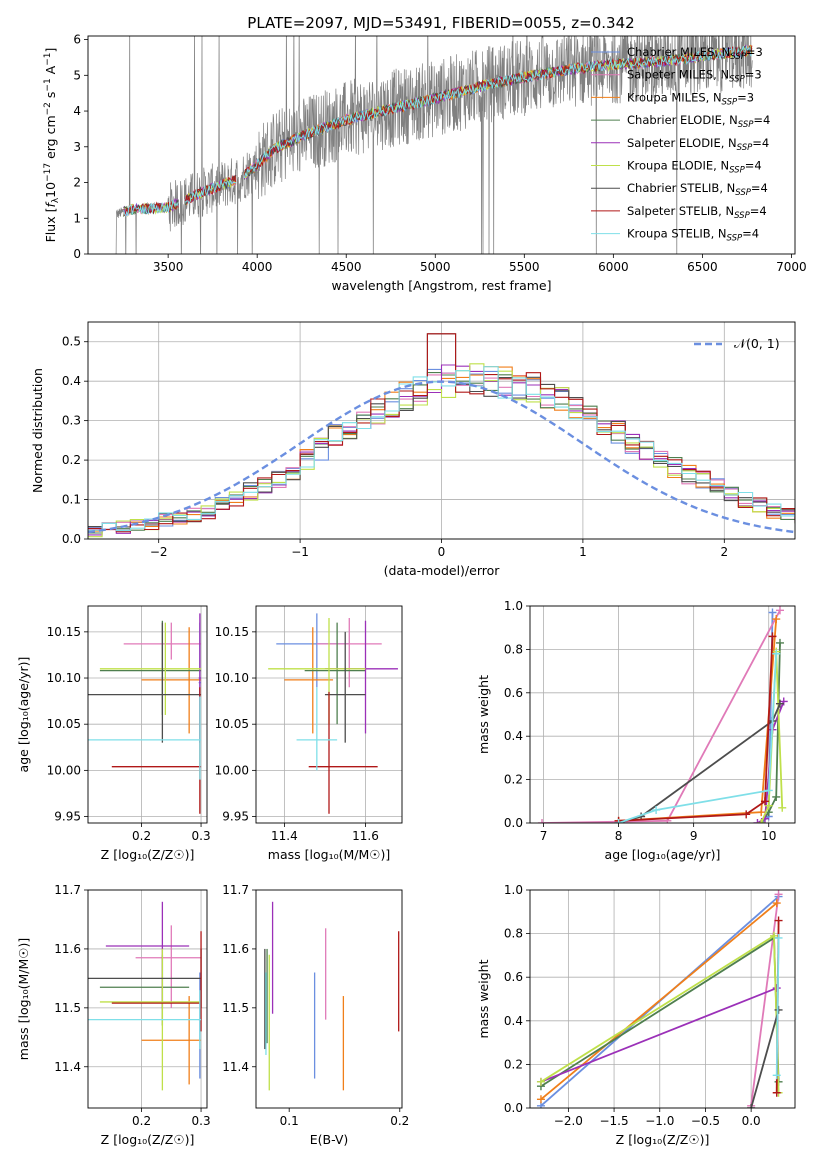 This screenshot has width=819, height=1170. Describe the element at coordinates (768, 836) in the screenshot. I see `x-tick-label: 10` at that location.